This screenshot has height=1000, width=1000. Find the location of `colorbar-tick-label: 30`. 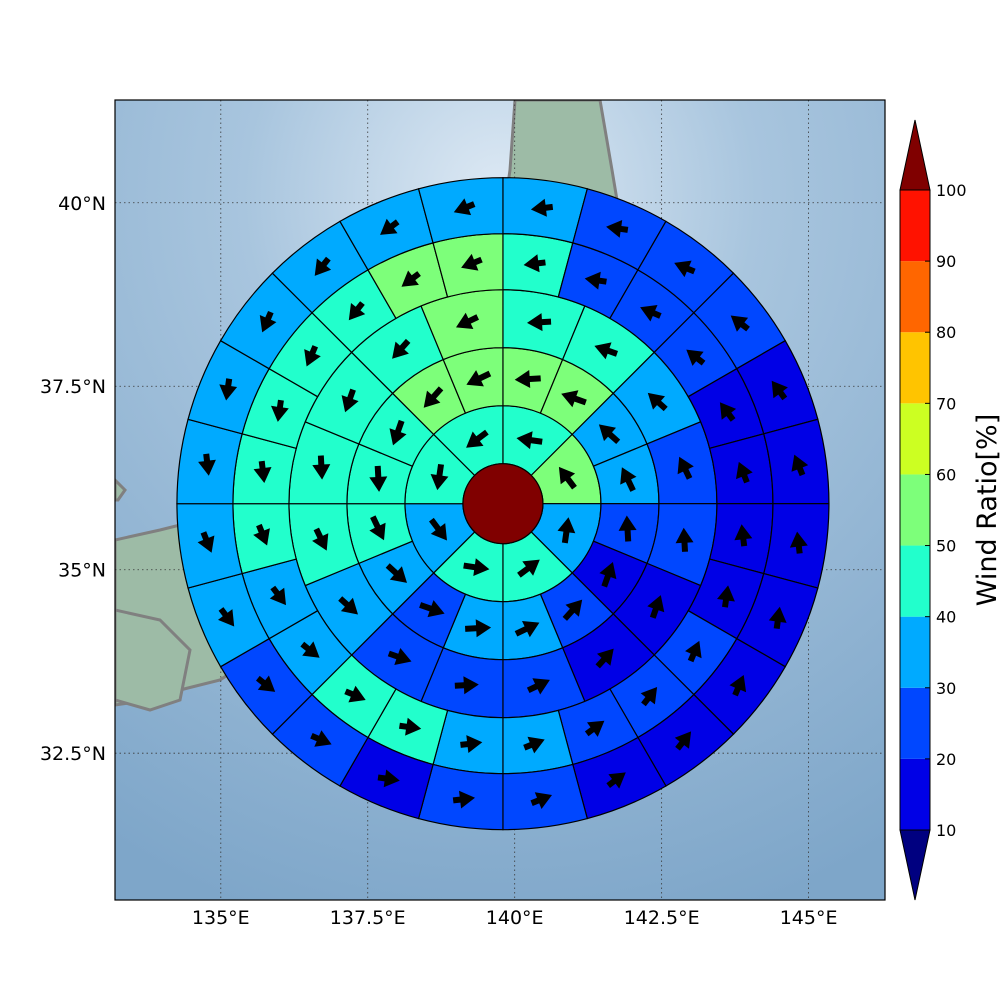

colorbar-tick-label: 30 is located at coordinates (946, 688).